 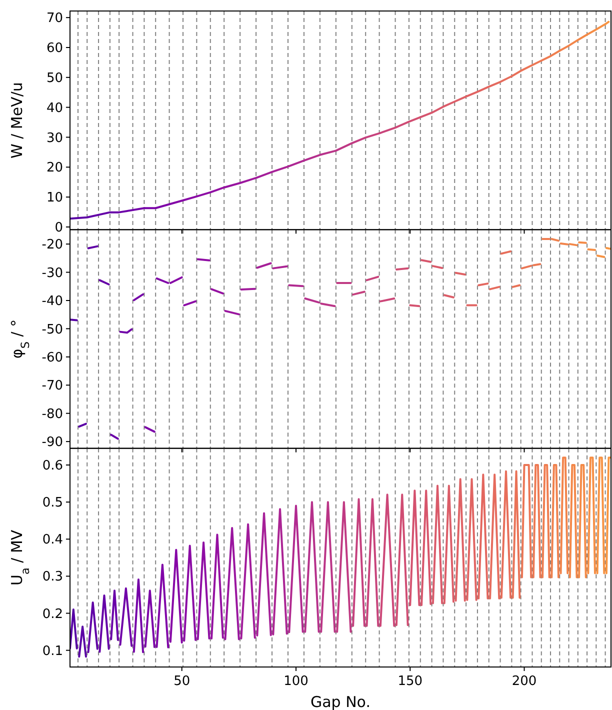 What do you see at coordinates (52, 614) in the screenshot?
I see `y-tick-label: 0.2` at bounding box center [52, 614].